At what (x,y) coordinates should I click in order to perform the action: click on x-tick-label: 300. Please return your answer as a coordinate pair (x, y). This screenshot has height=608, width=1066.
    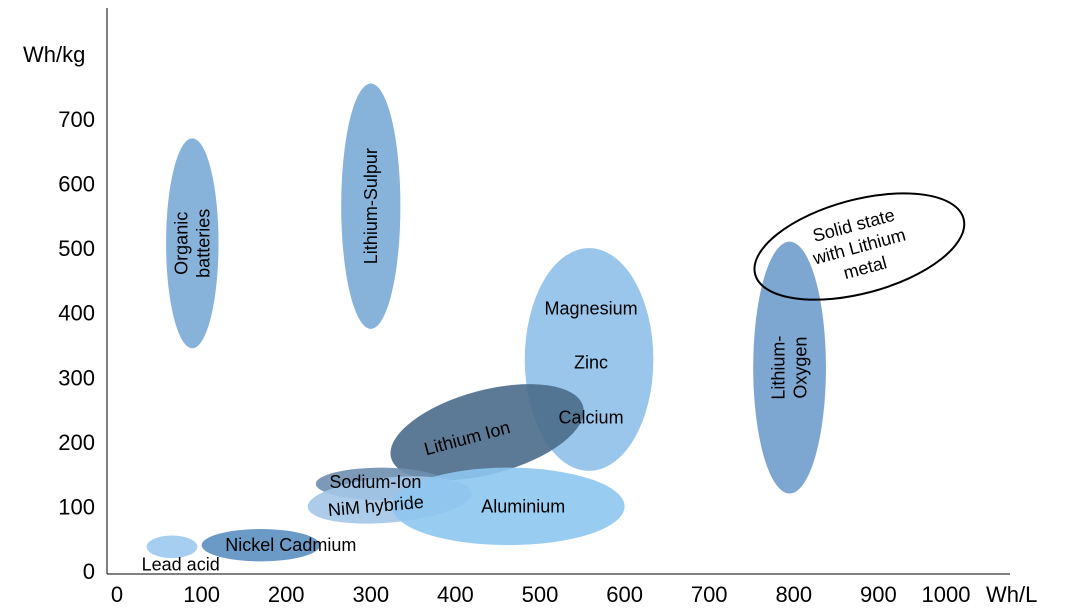
    Looking at the image, I should click on (370, 594).